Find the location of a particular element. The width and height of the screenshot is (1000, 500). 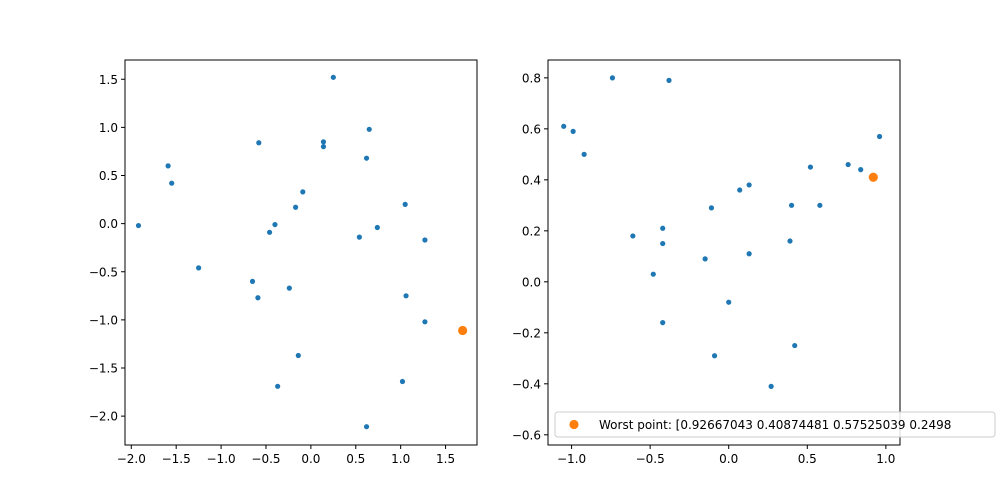

x-tick-label-left-1: −1.5 is located at coordinates (176, 459).